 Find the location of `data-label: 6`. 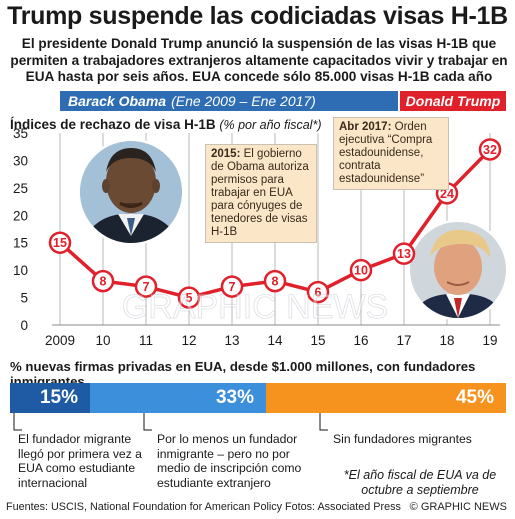

data-label: 6 is located at coordinates (318, 293).